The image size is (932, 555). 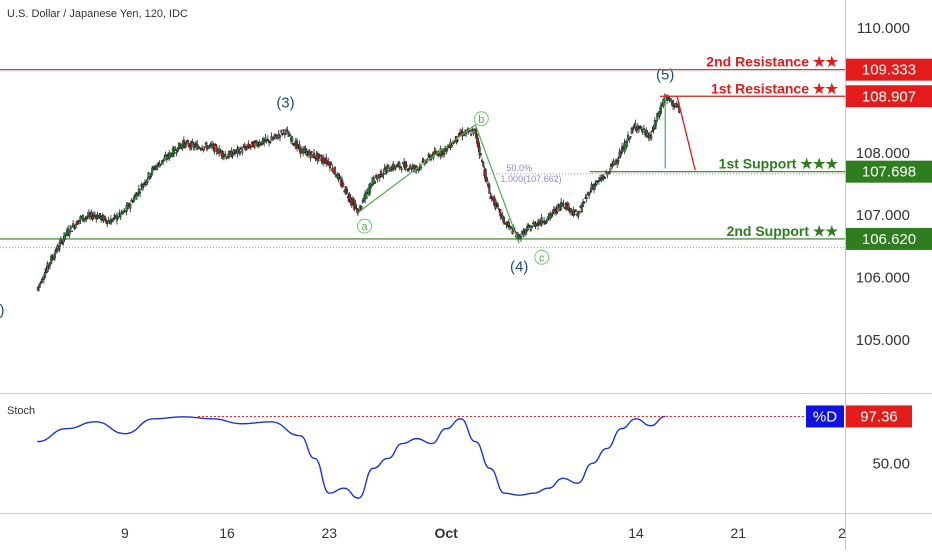 What do you see at coordinates (481, 120) in the screenshot?
I see `sub-wave-label: b` at bounding box center [481, 120].